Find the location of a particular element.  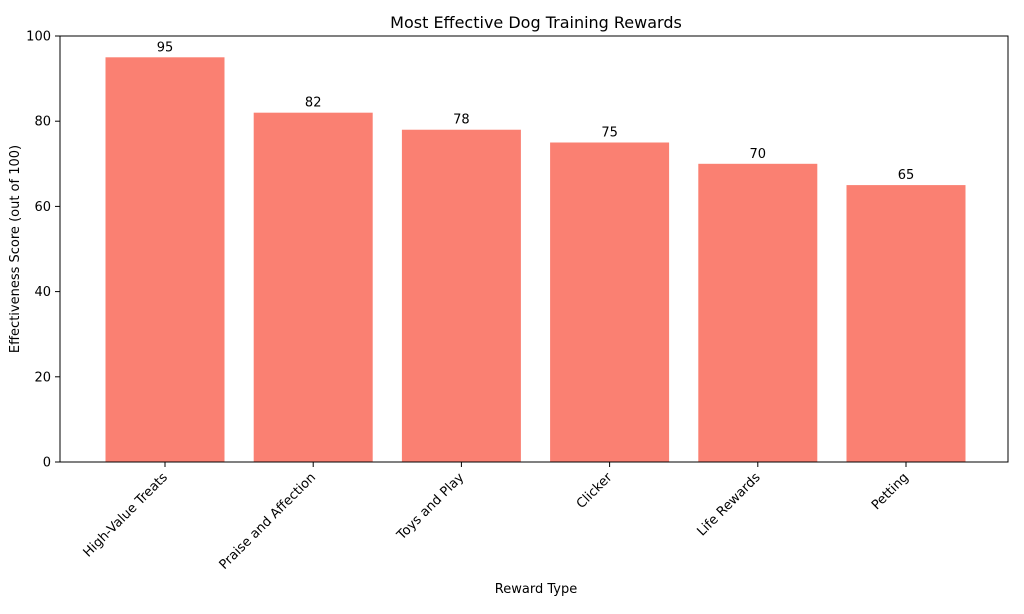

y-axis-label: Effectiveness Score (out of 100) is located at coordinates (15, 249).